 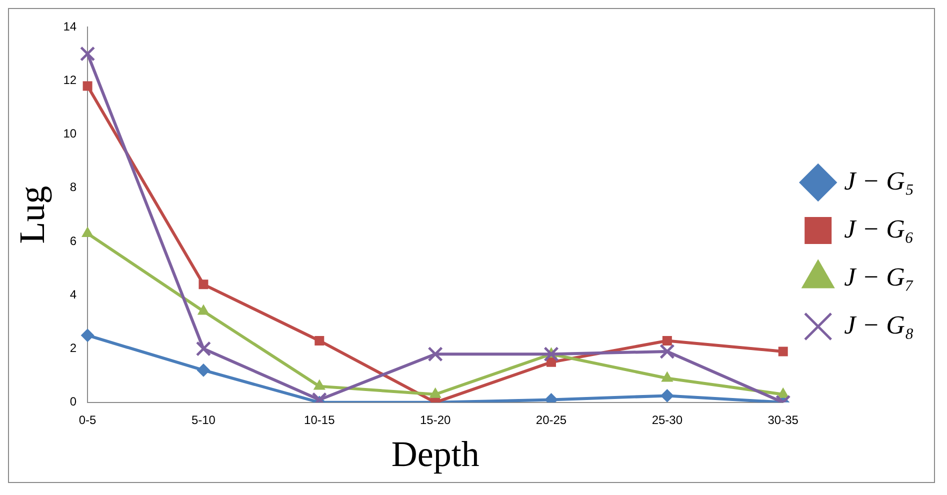 I want to click on x-tick-label: 5-10, so click(x=203, y=419).